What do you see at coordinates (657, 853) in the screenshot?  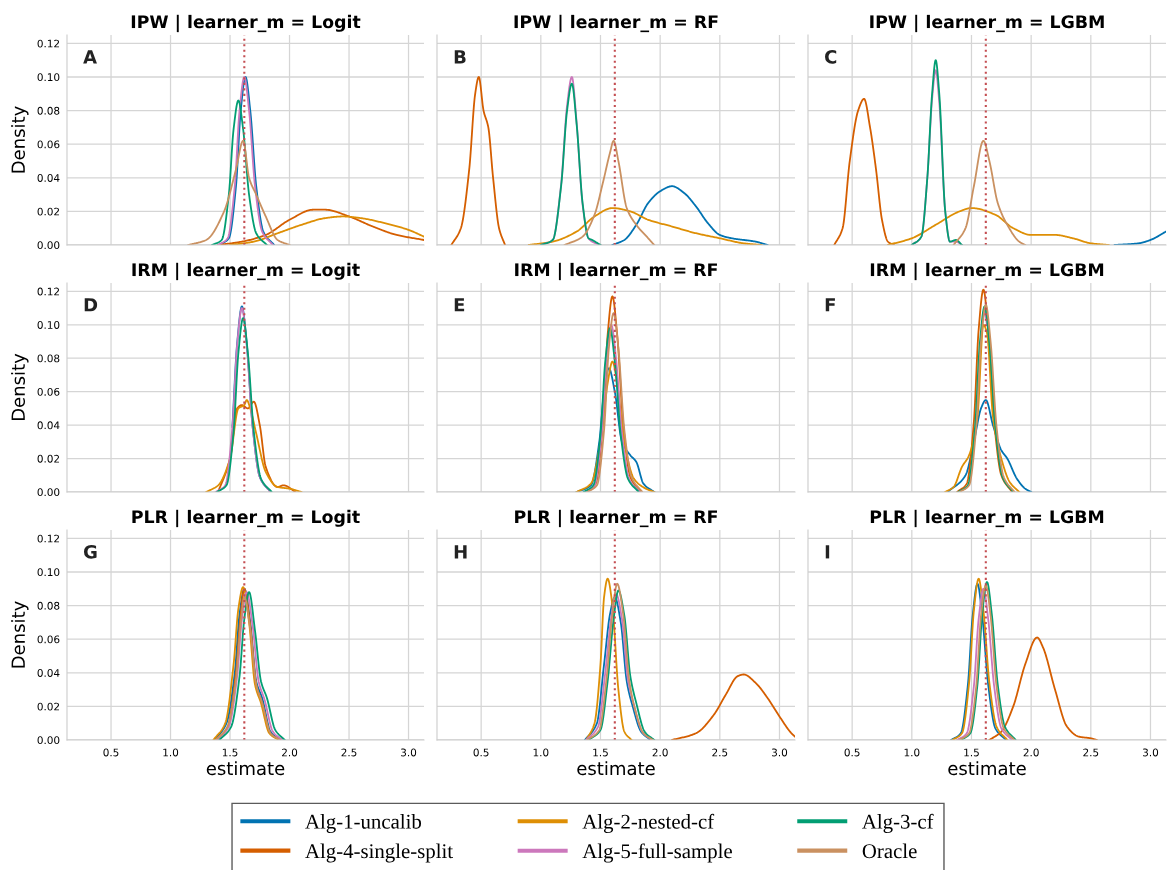 I see `legend-label: Alg-5-full-sample` at bounding box center [657, 853].